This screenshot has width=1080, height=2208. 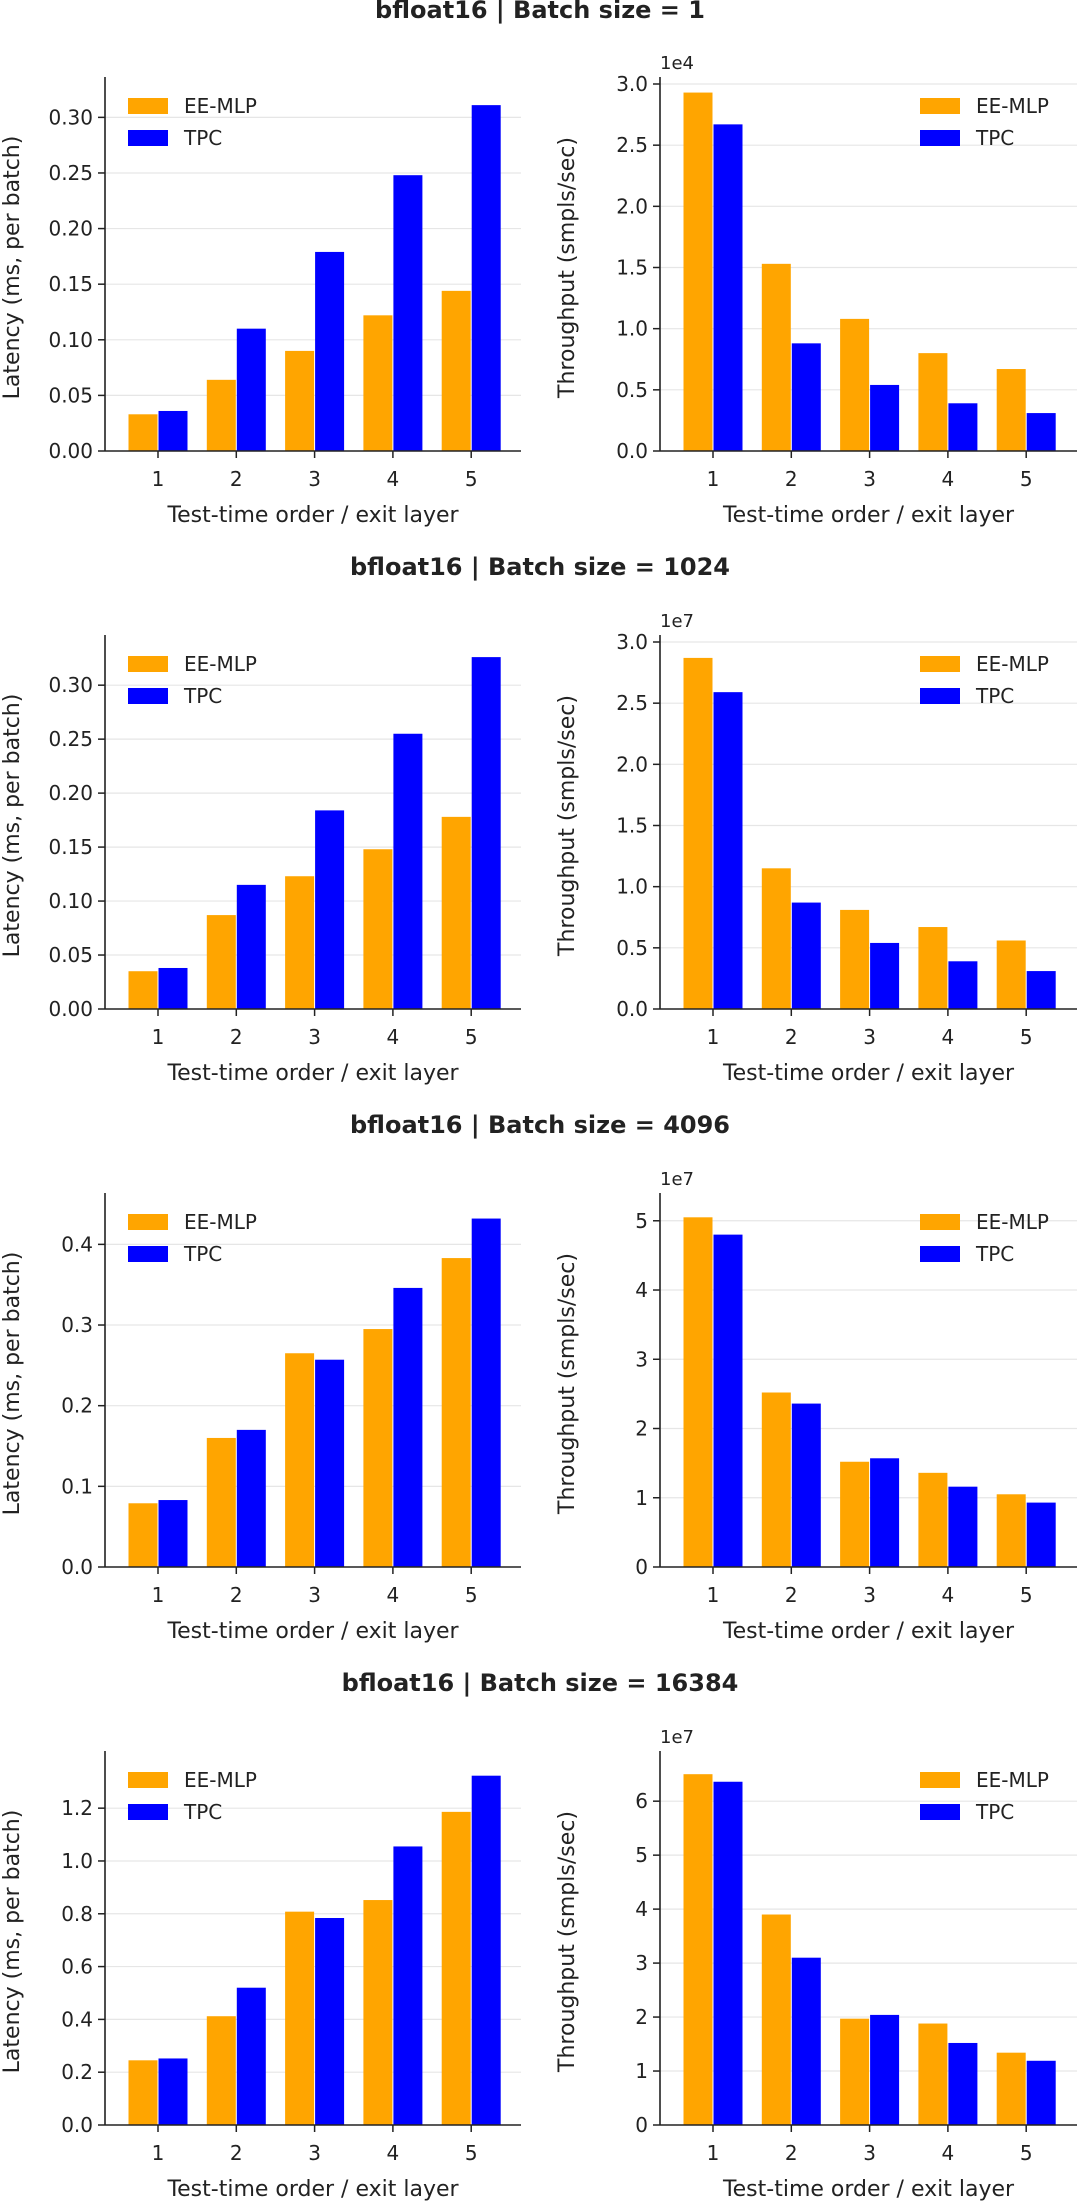 I want to click on y-tick-label: 0.0, so click(x=77, y=2125).